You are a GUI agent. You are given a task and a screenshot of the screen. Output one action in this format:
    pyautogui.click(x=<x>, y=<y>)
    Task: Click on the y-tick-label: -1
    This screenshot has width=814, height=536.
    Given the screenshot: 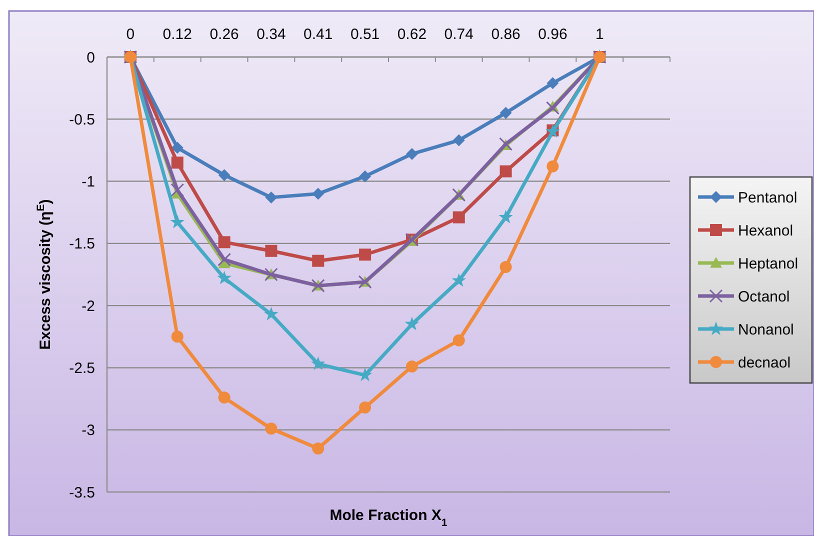 What is the action you would take?
    pyautogui.click(x=88, y=182)
    